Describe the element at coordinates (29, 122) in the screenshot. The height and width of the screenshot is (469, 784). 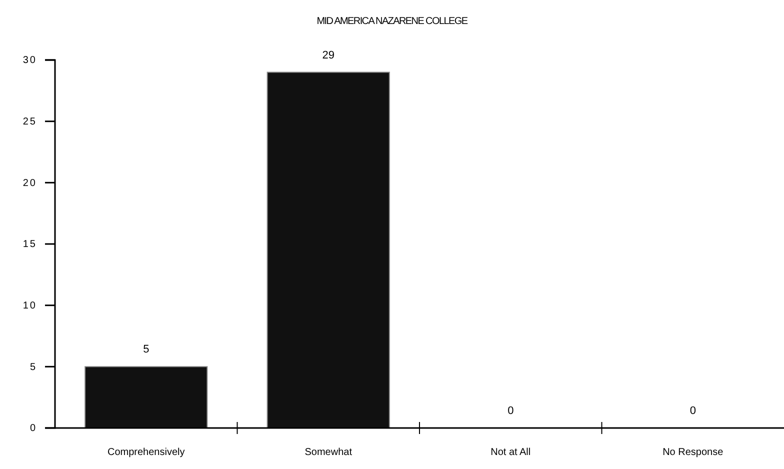
I see `y-tick-label: 25` at that location.